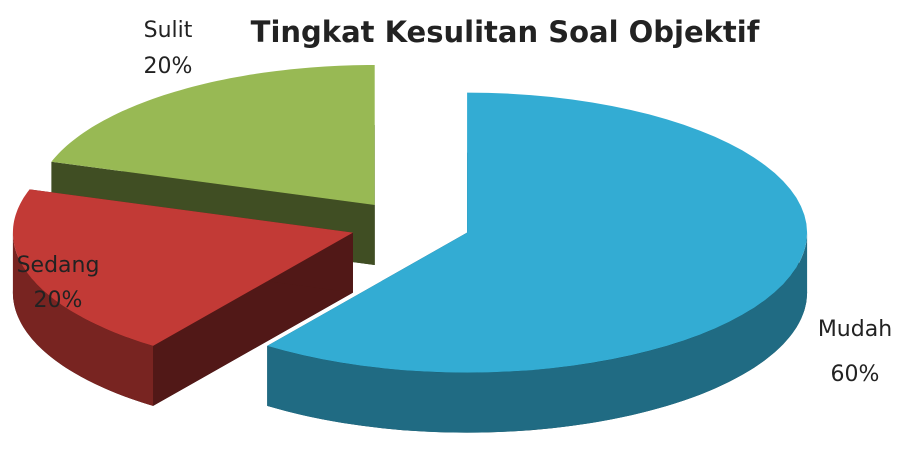  Describe the element at coordinates (83, 319) in the screenshot. I see `slice-rim` at that location.